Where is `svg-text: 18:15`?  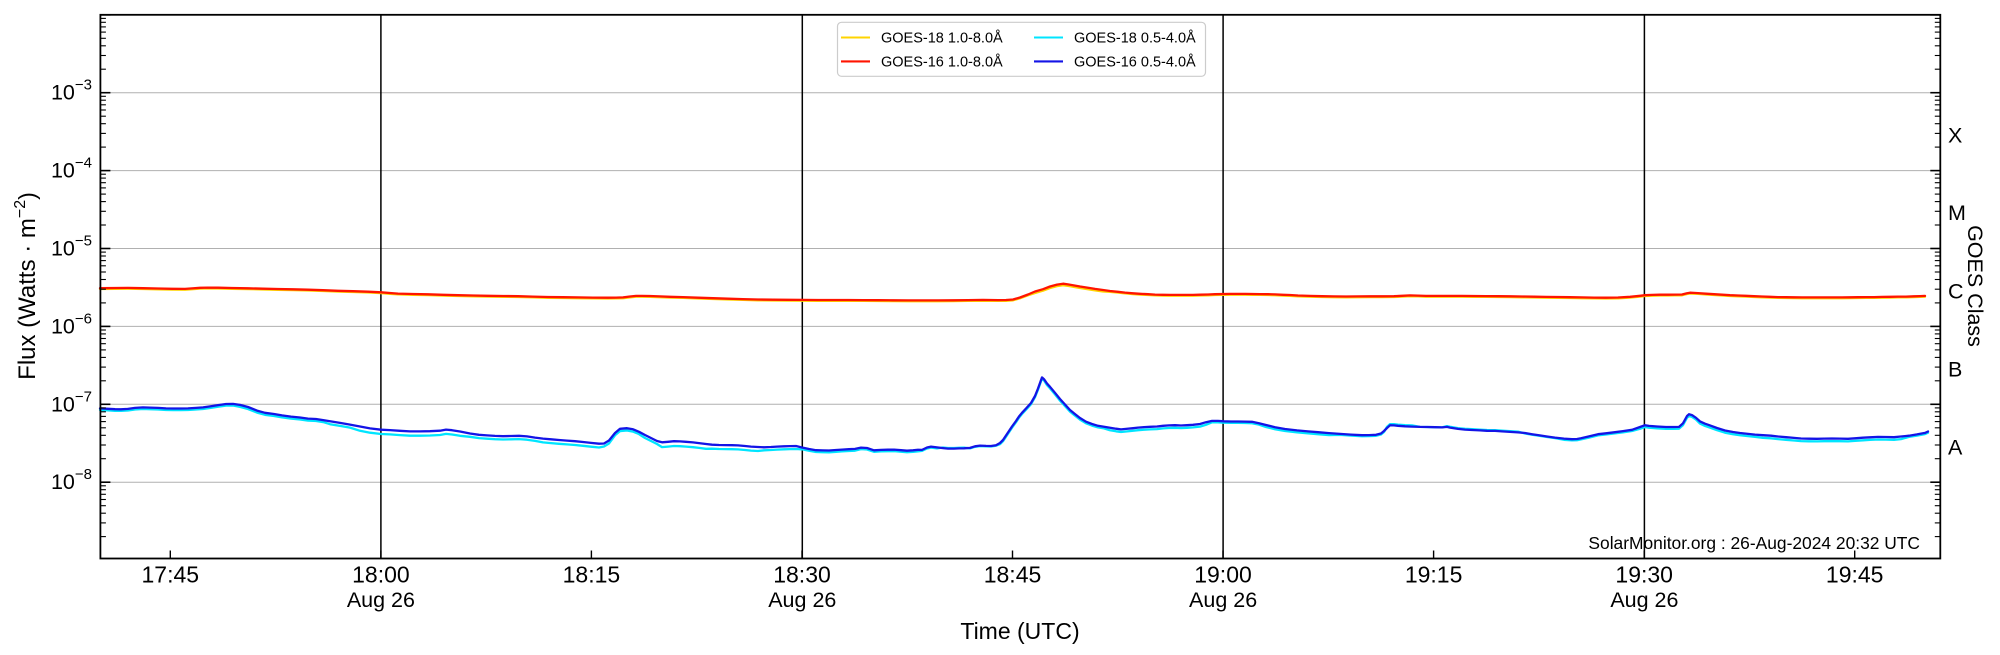
svg-text: 18:15 is located at coordinates (592, 575).